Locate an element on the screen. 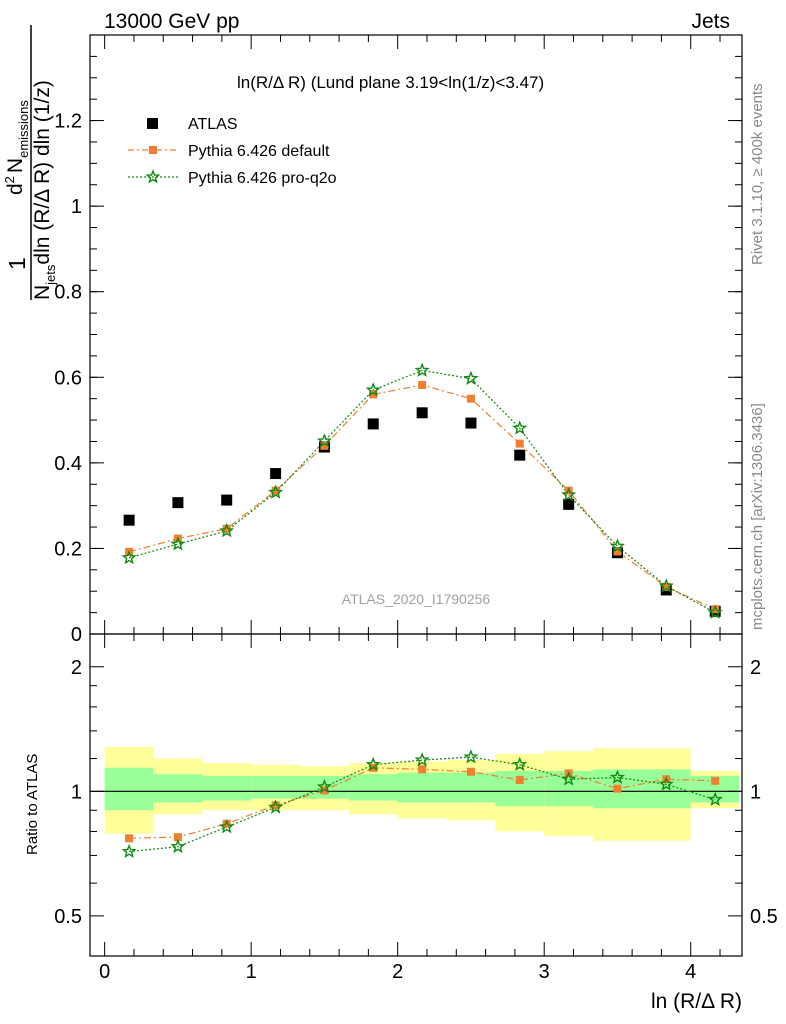  main-ytick-label: 1 is located at coordinates (76, 207).